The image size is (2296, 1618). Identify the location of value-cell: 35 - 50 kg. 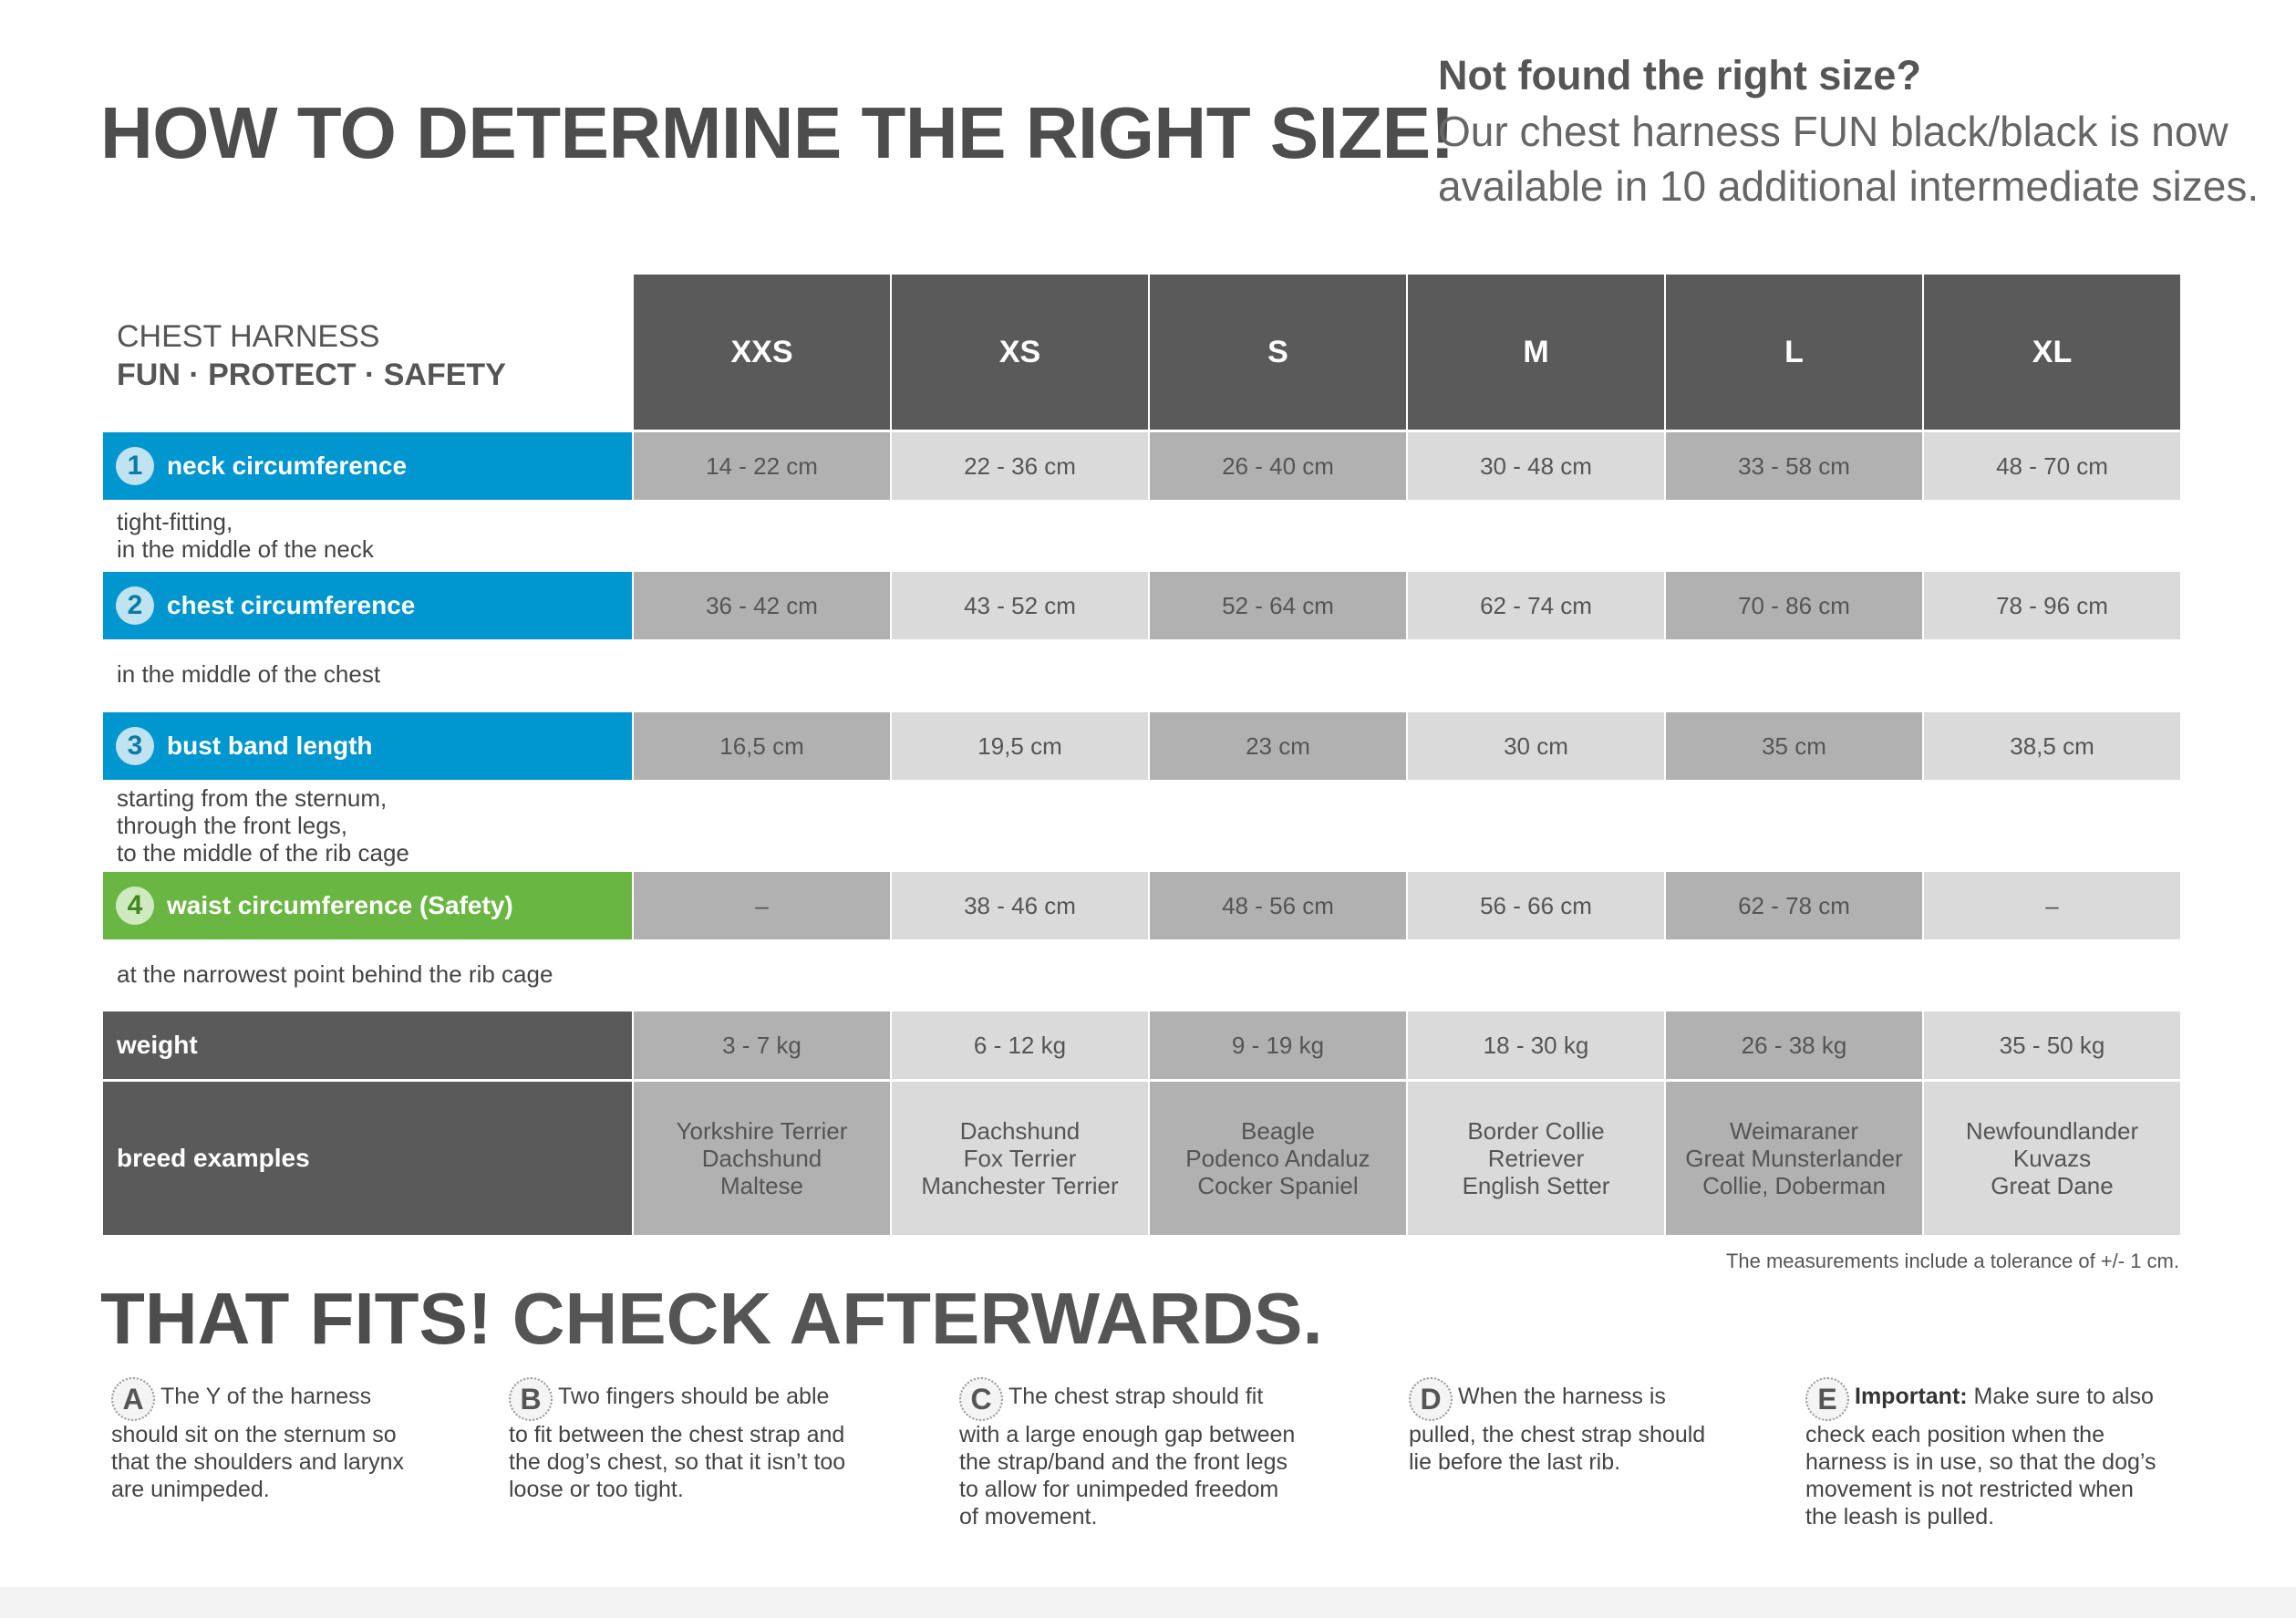
(2052, 1045).